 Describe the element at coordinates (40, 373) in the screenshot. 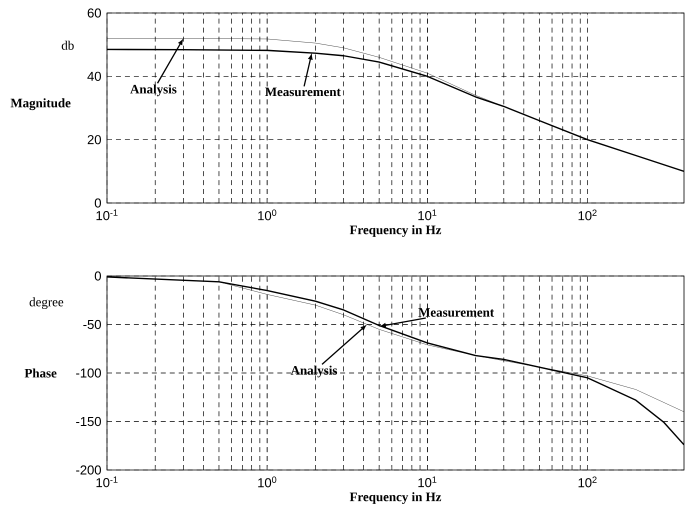

I see `y-axis-title: Phase` at that location.